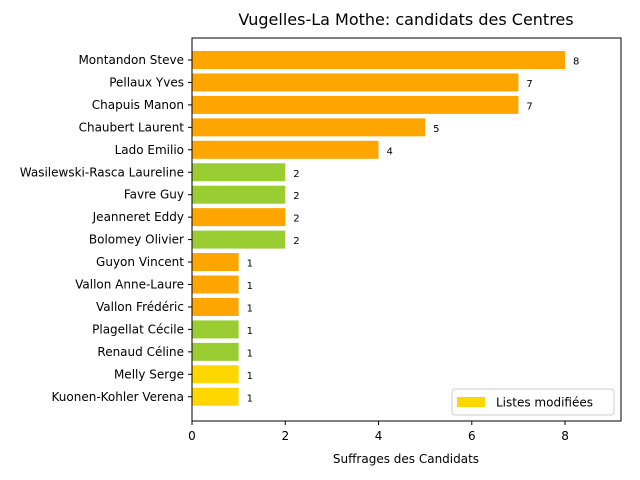  Describe the element at coordinates (544, 403) in the screenshot. I see `legend-label: Listes modifiées` at that location.